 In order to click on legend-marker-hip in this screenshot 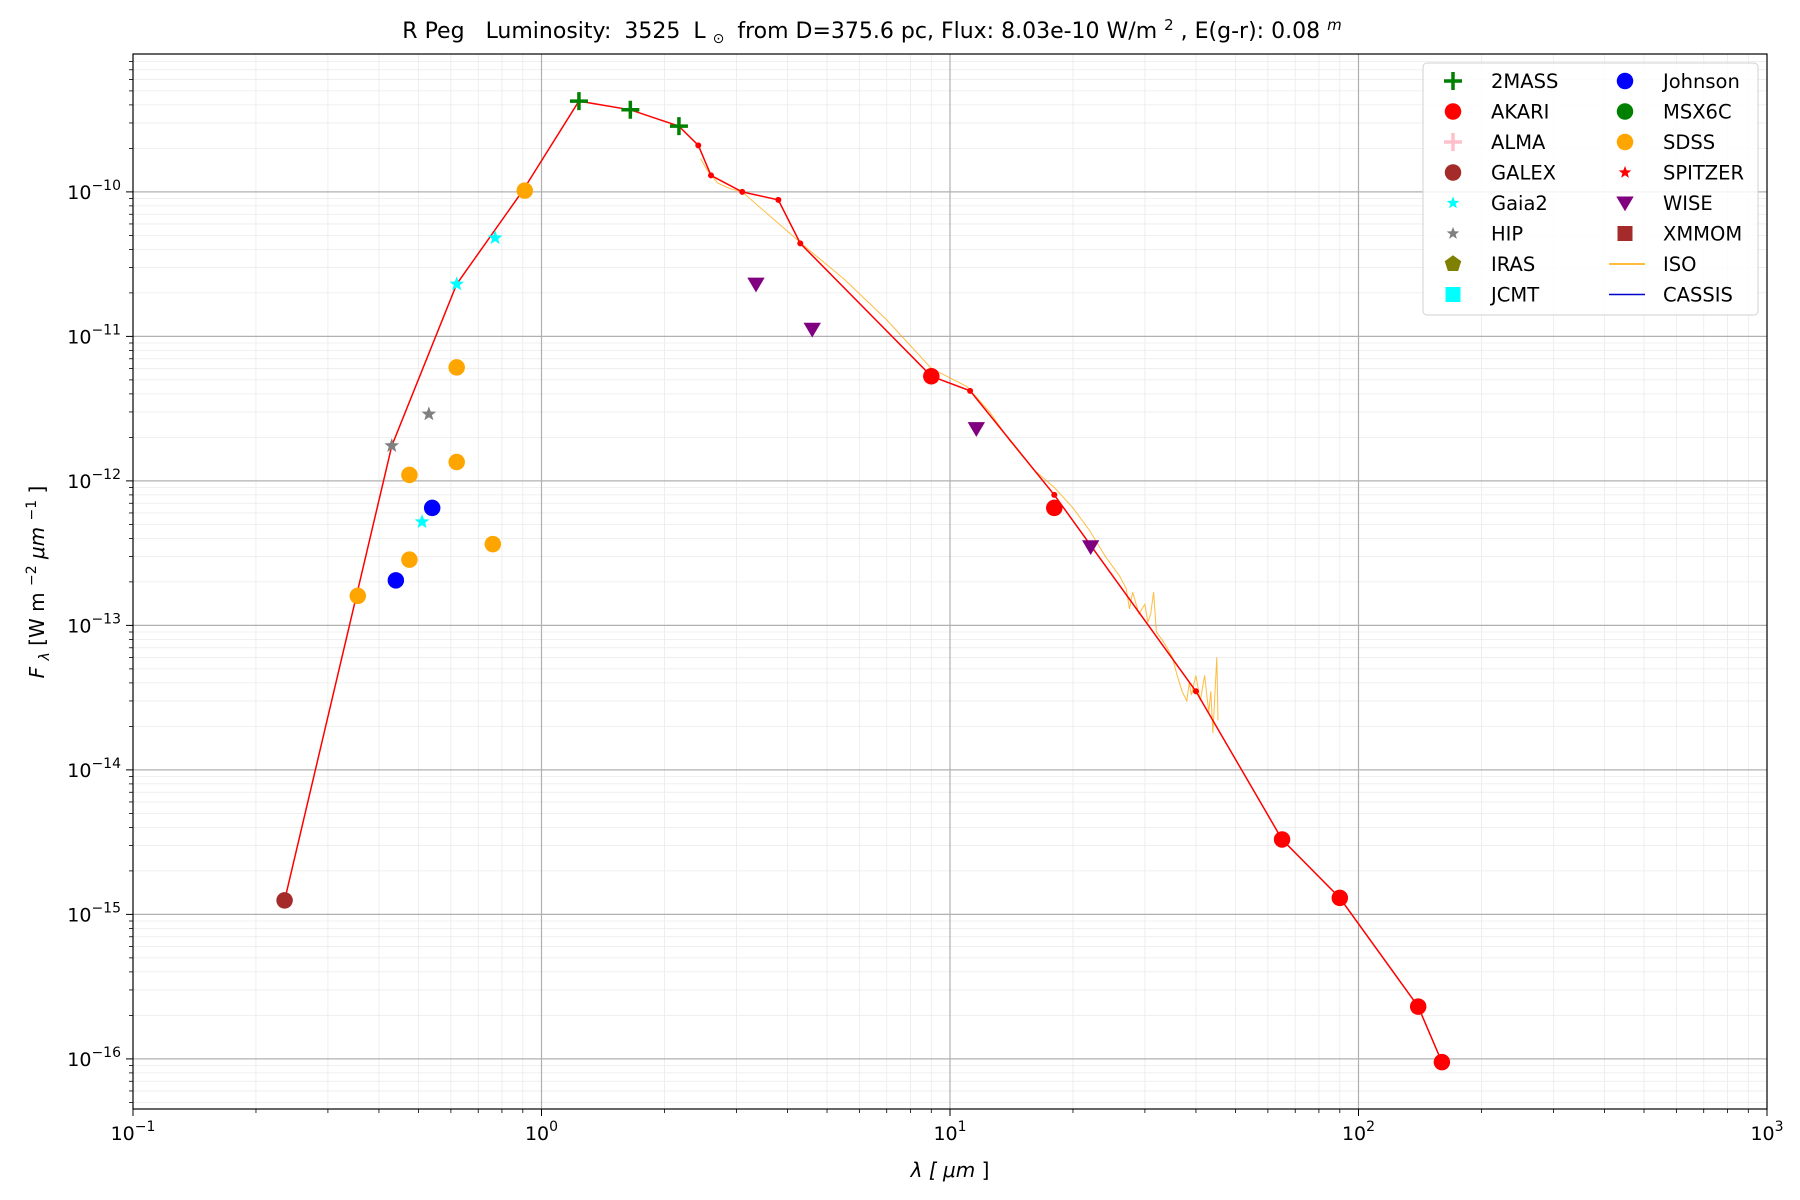, I will do `click(1453, 232)`.